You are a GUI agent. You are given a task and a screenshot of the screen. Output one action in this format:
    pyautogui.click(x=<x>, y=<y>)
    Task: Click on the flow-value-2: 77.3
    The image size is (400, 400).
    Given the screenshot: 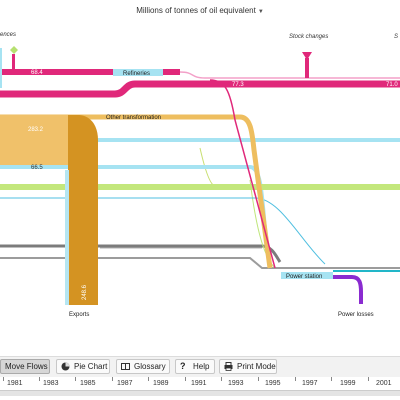 What is the action you would take?
    pyautogui.click(x=238, y=85)
    